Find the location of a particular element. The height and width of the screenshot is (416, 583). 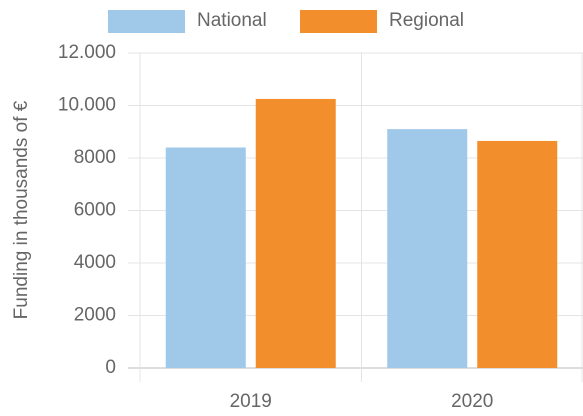

y-tick-label: 2000 is located at coordinates (95, 315).